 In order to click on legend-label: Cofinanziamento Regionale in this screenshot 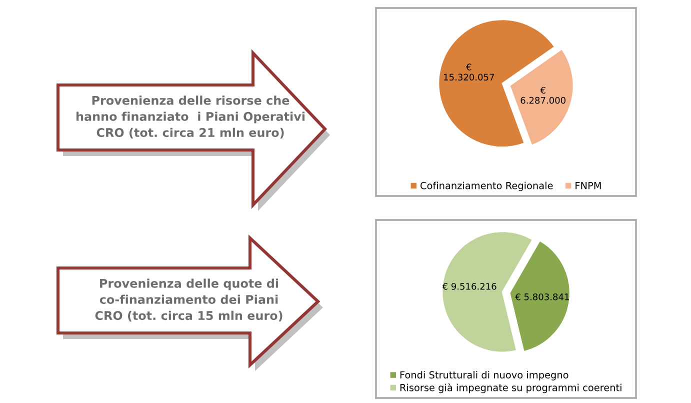, I will do `click(486, 187)`.